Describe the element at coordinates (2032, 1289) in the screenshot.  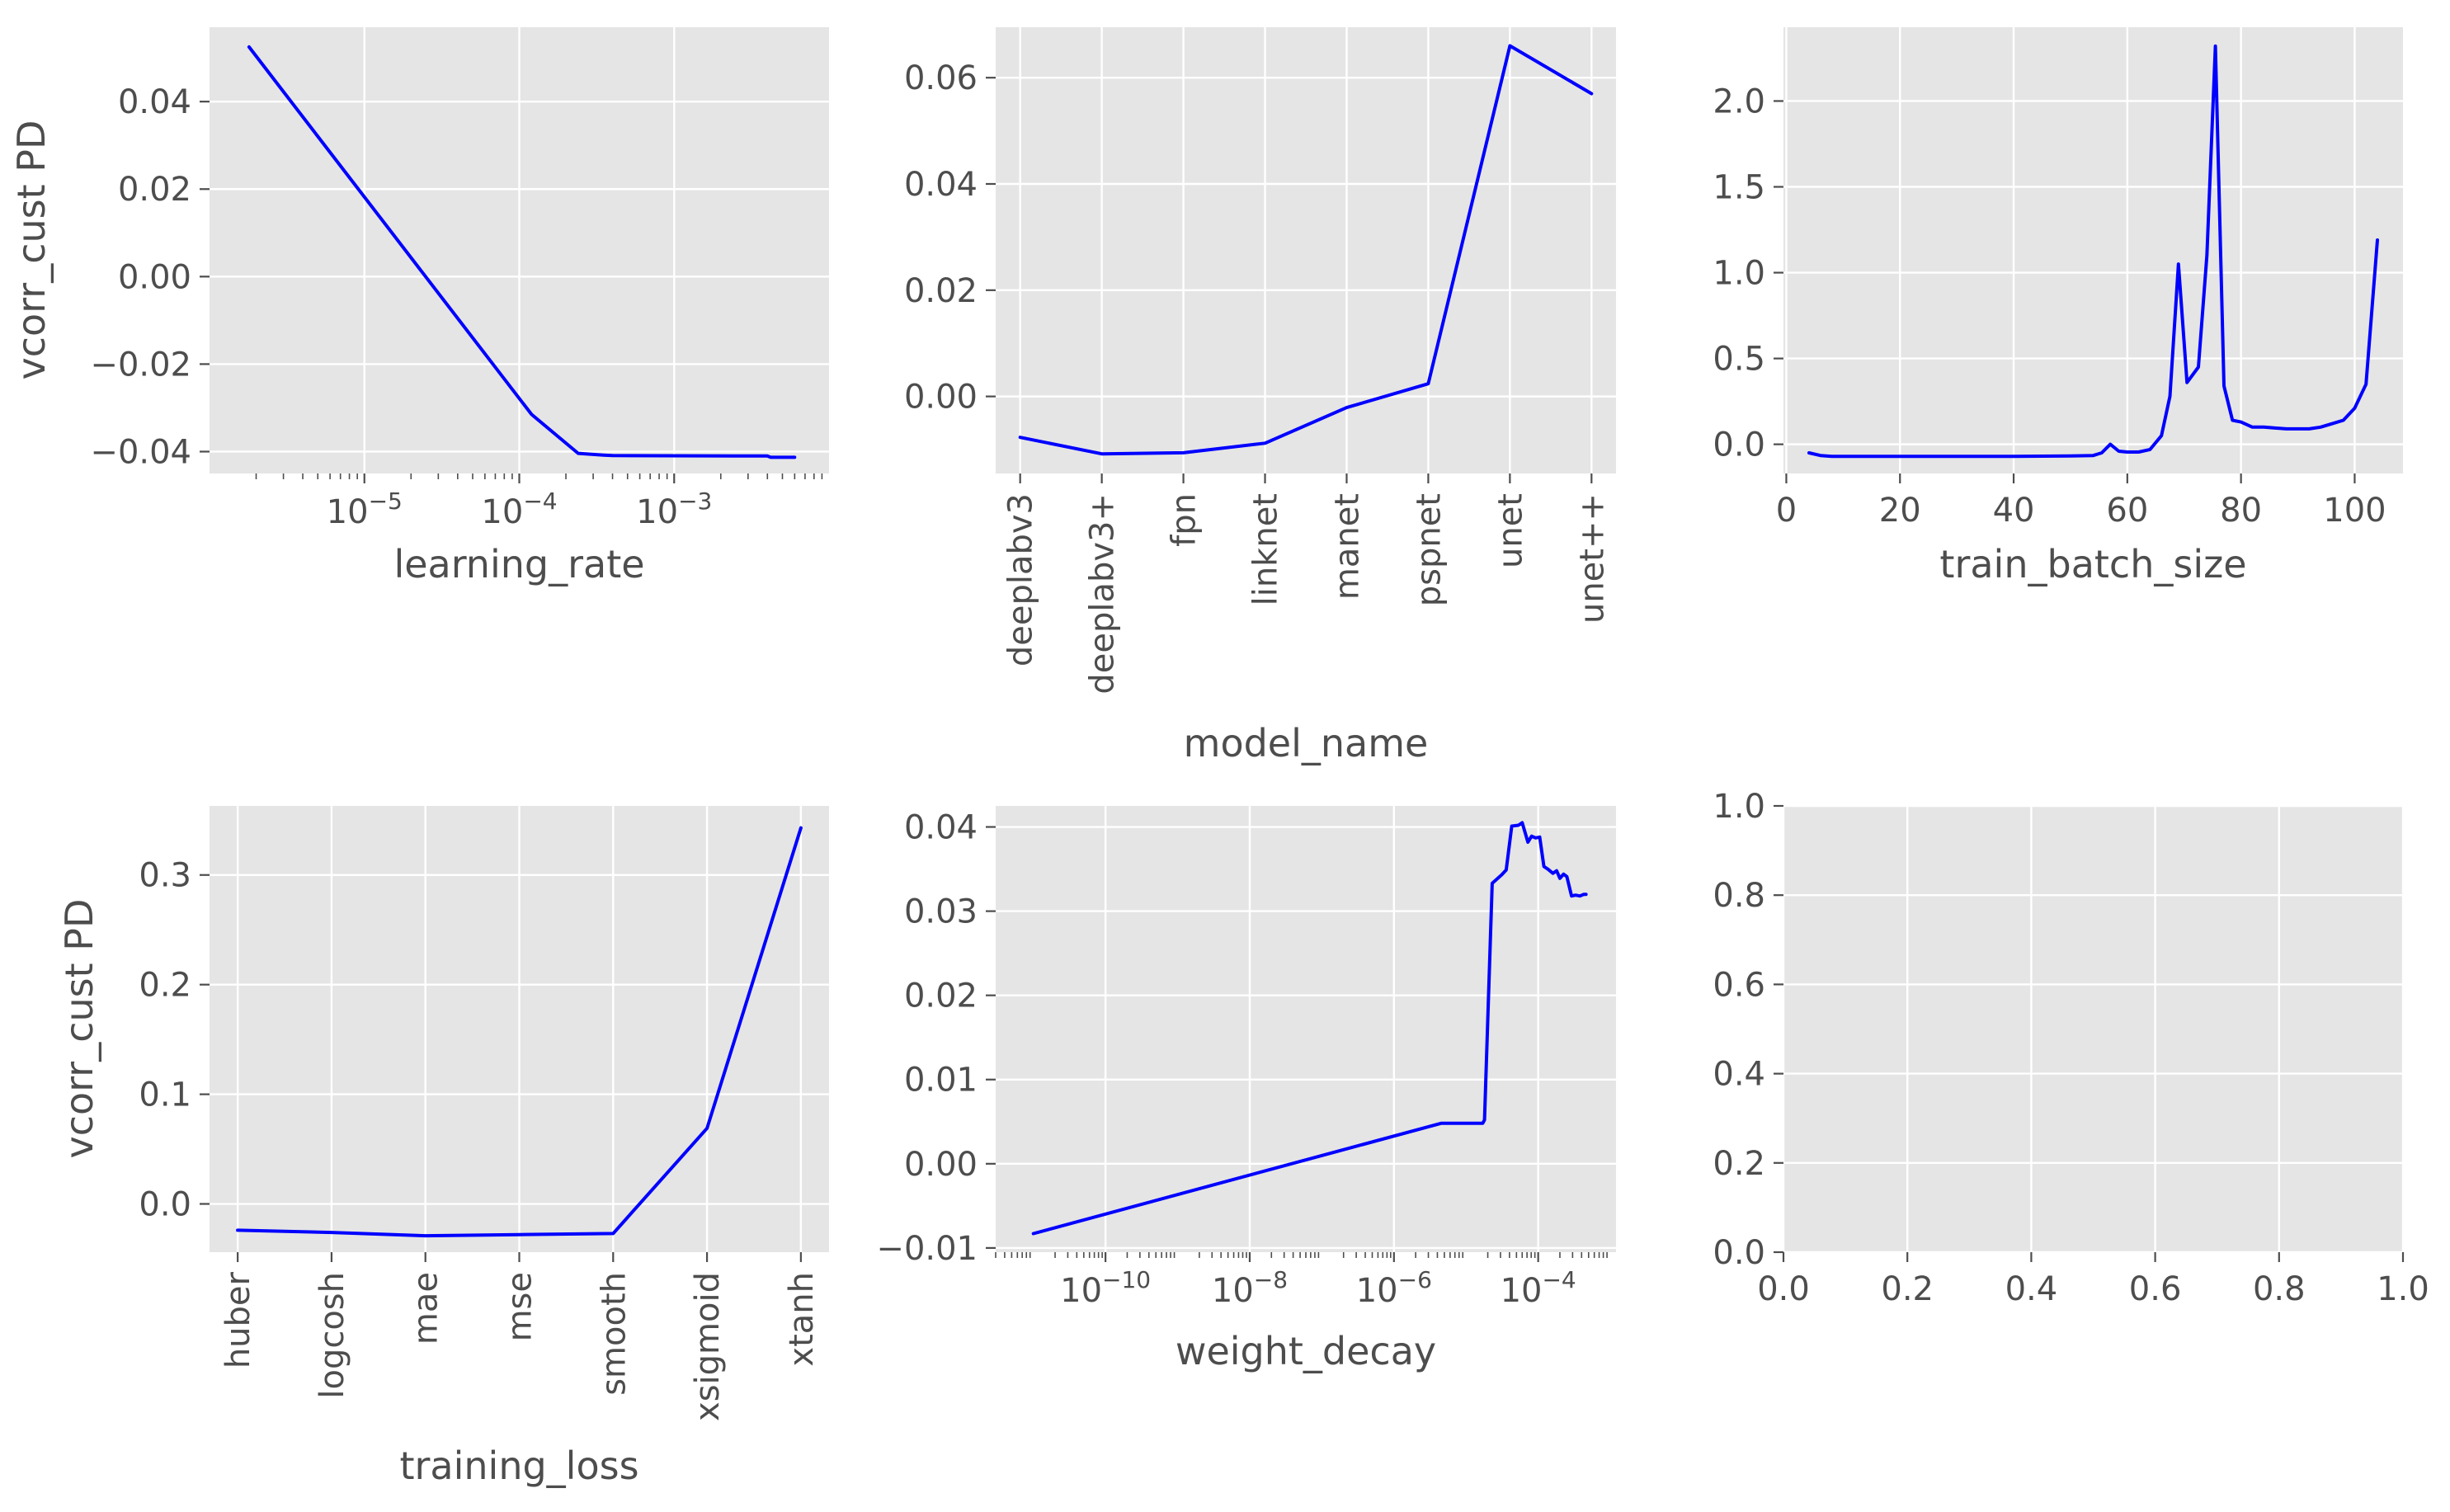
I see `x-tick-label: 0.4` at that location.